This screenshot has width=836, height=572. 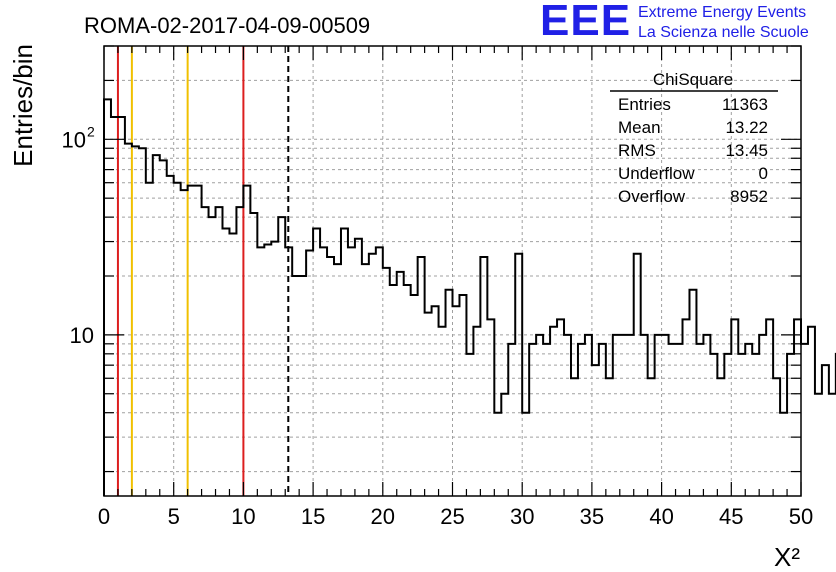 I want to click on y-tick-exponent: 2, so click(x=91, y=131).